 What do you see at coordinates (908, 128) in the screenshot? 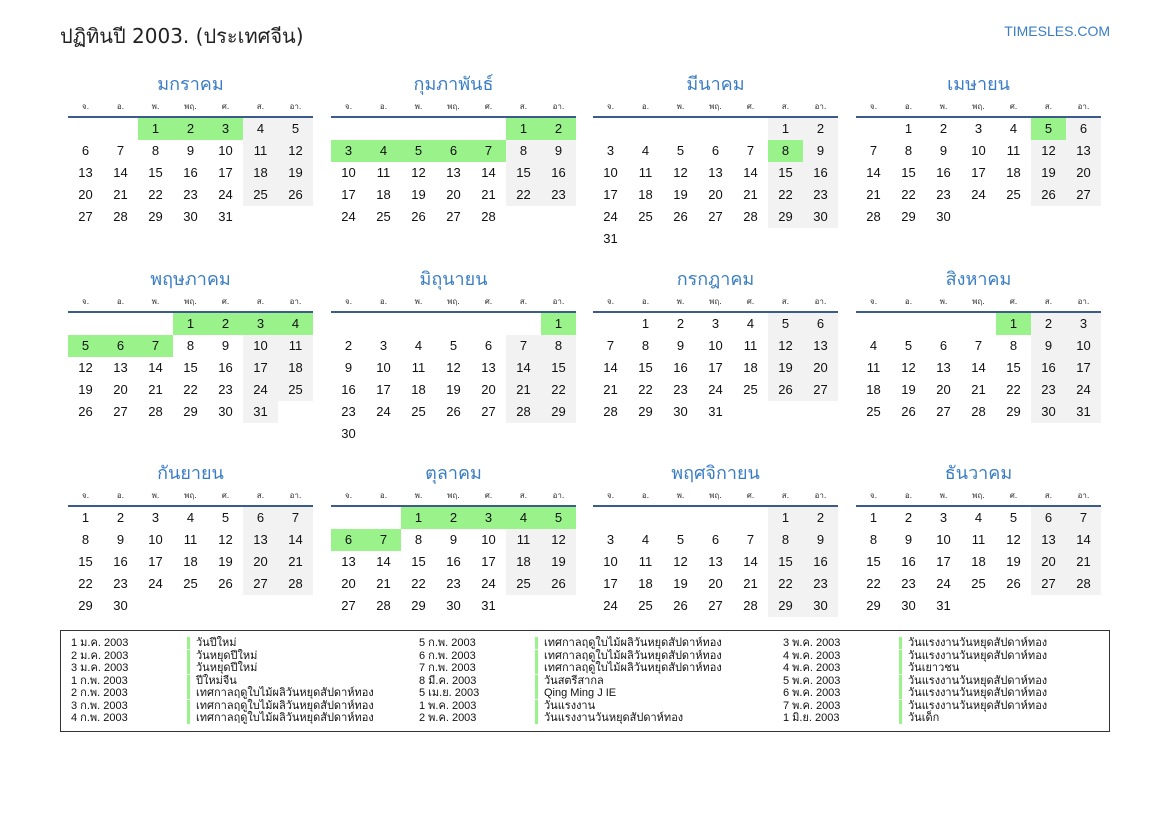
I see `day-cell: 1` at bounding box center [908, 128].